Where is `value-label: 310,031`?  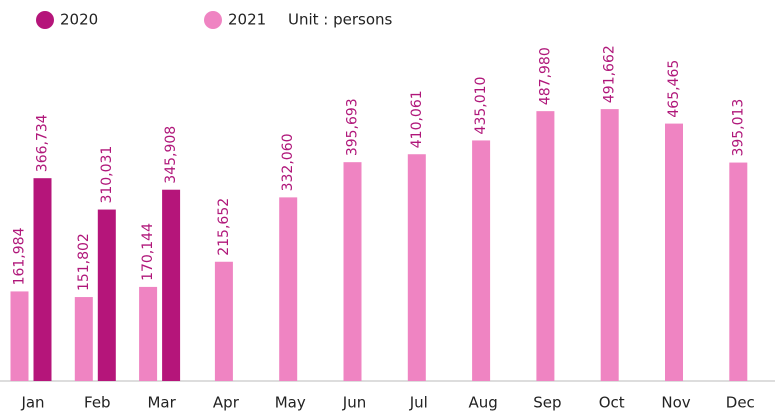
value-label: 310,031 is located at coordinates (107, 175).